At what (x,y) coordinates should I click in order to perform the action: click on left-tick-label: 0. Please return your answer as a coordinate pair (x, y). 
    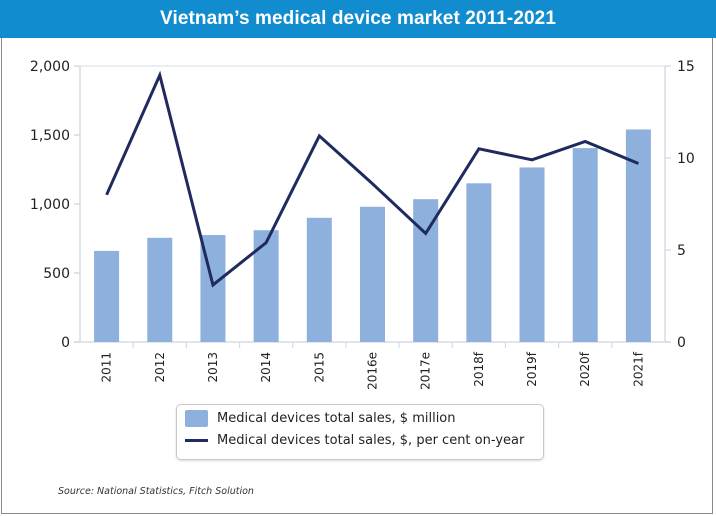
    Looking at the image, I should click on (65, 343).